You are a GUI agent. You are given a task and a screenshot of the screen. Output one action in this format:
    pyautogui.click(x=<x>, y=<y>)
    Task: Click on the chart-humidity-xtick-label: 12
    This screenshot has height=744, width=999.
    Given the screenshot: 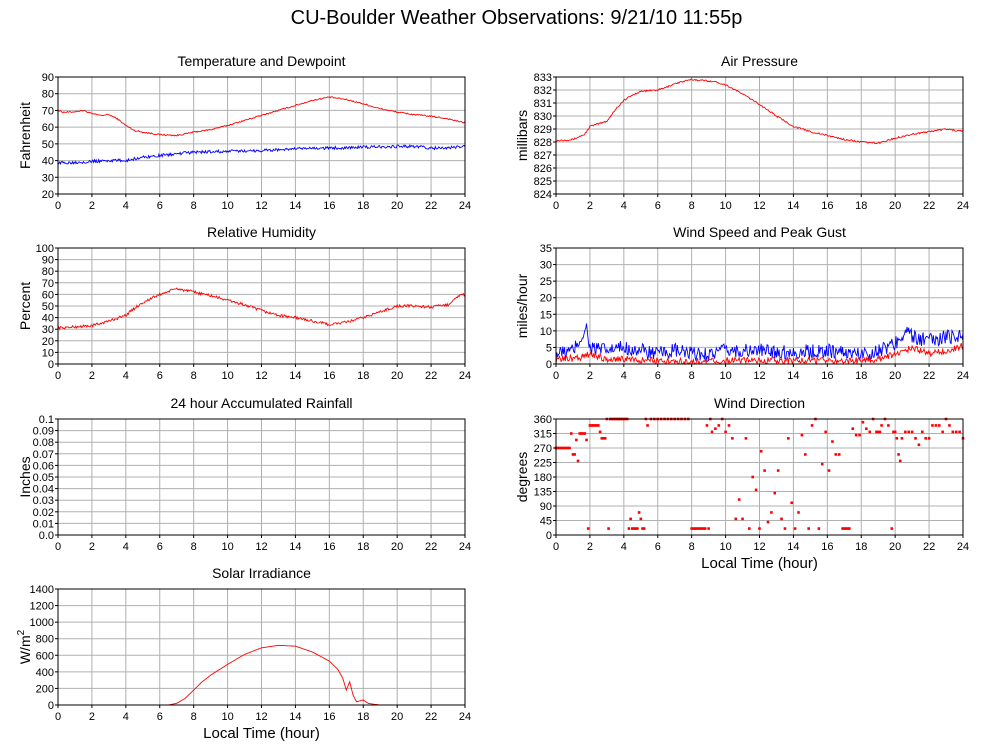 What is the action you would take?
    pyautogui.click(x=261, y=376)
    